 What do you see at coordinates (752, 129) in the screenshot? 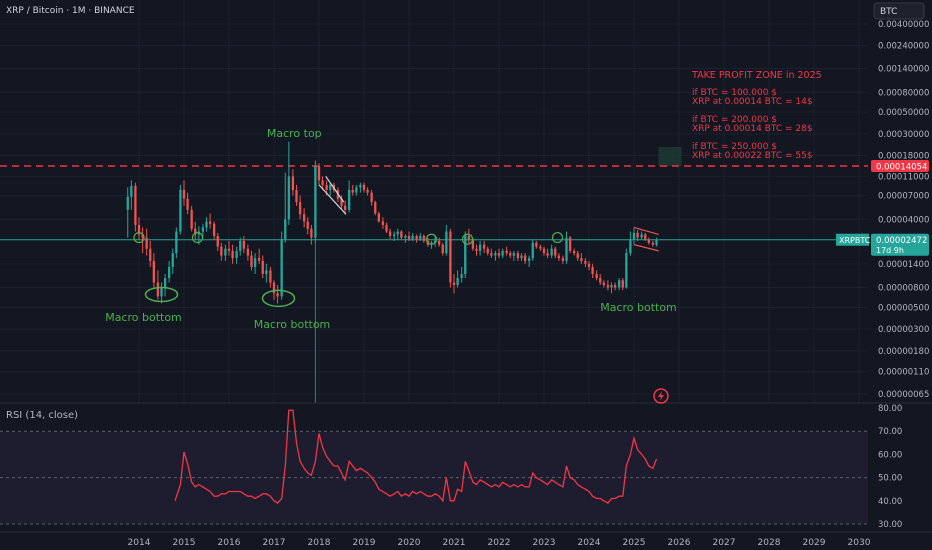
I see `take-profit-note-line: XRP at 0.00014 BTC = 28$` at bounding box center [752, 129].